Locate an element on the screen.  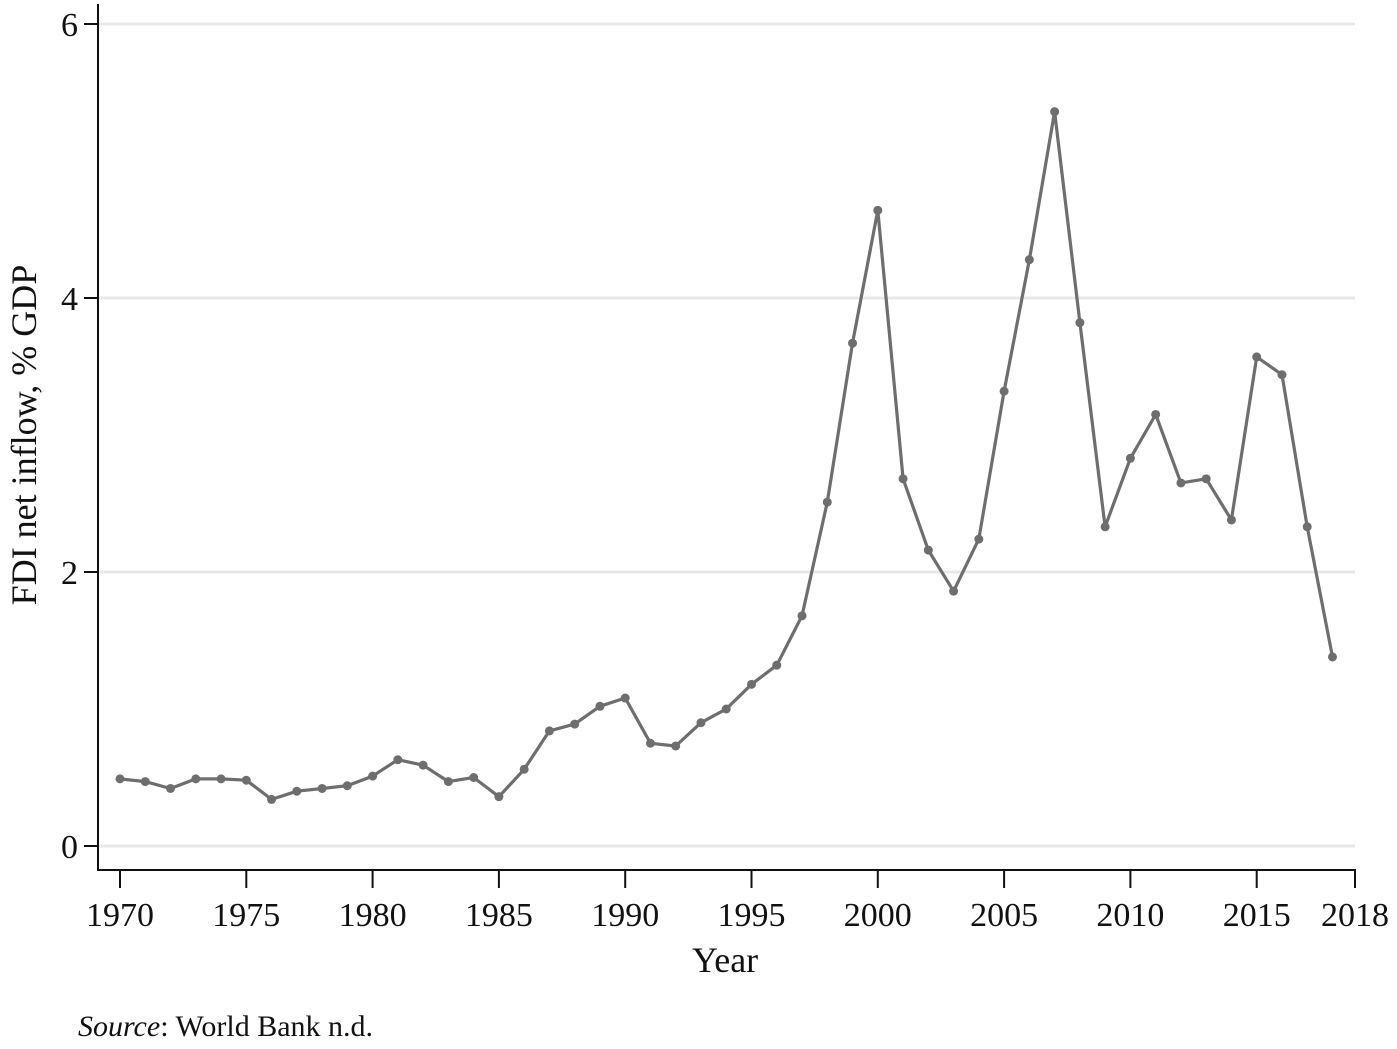
y-tick-label: 6 is located at coordinates (69, 25).